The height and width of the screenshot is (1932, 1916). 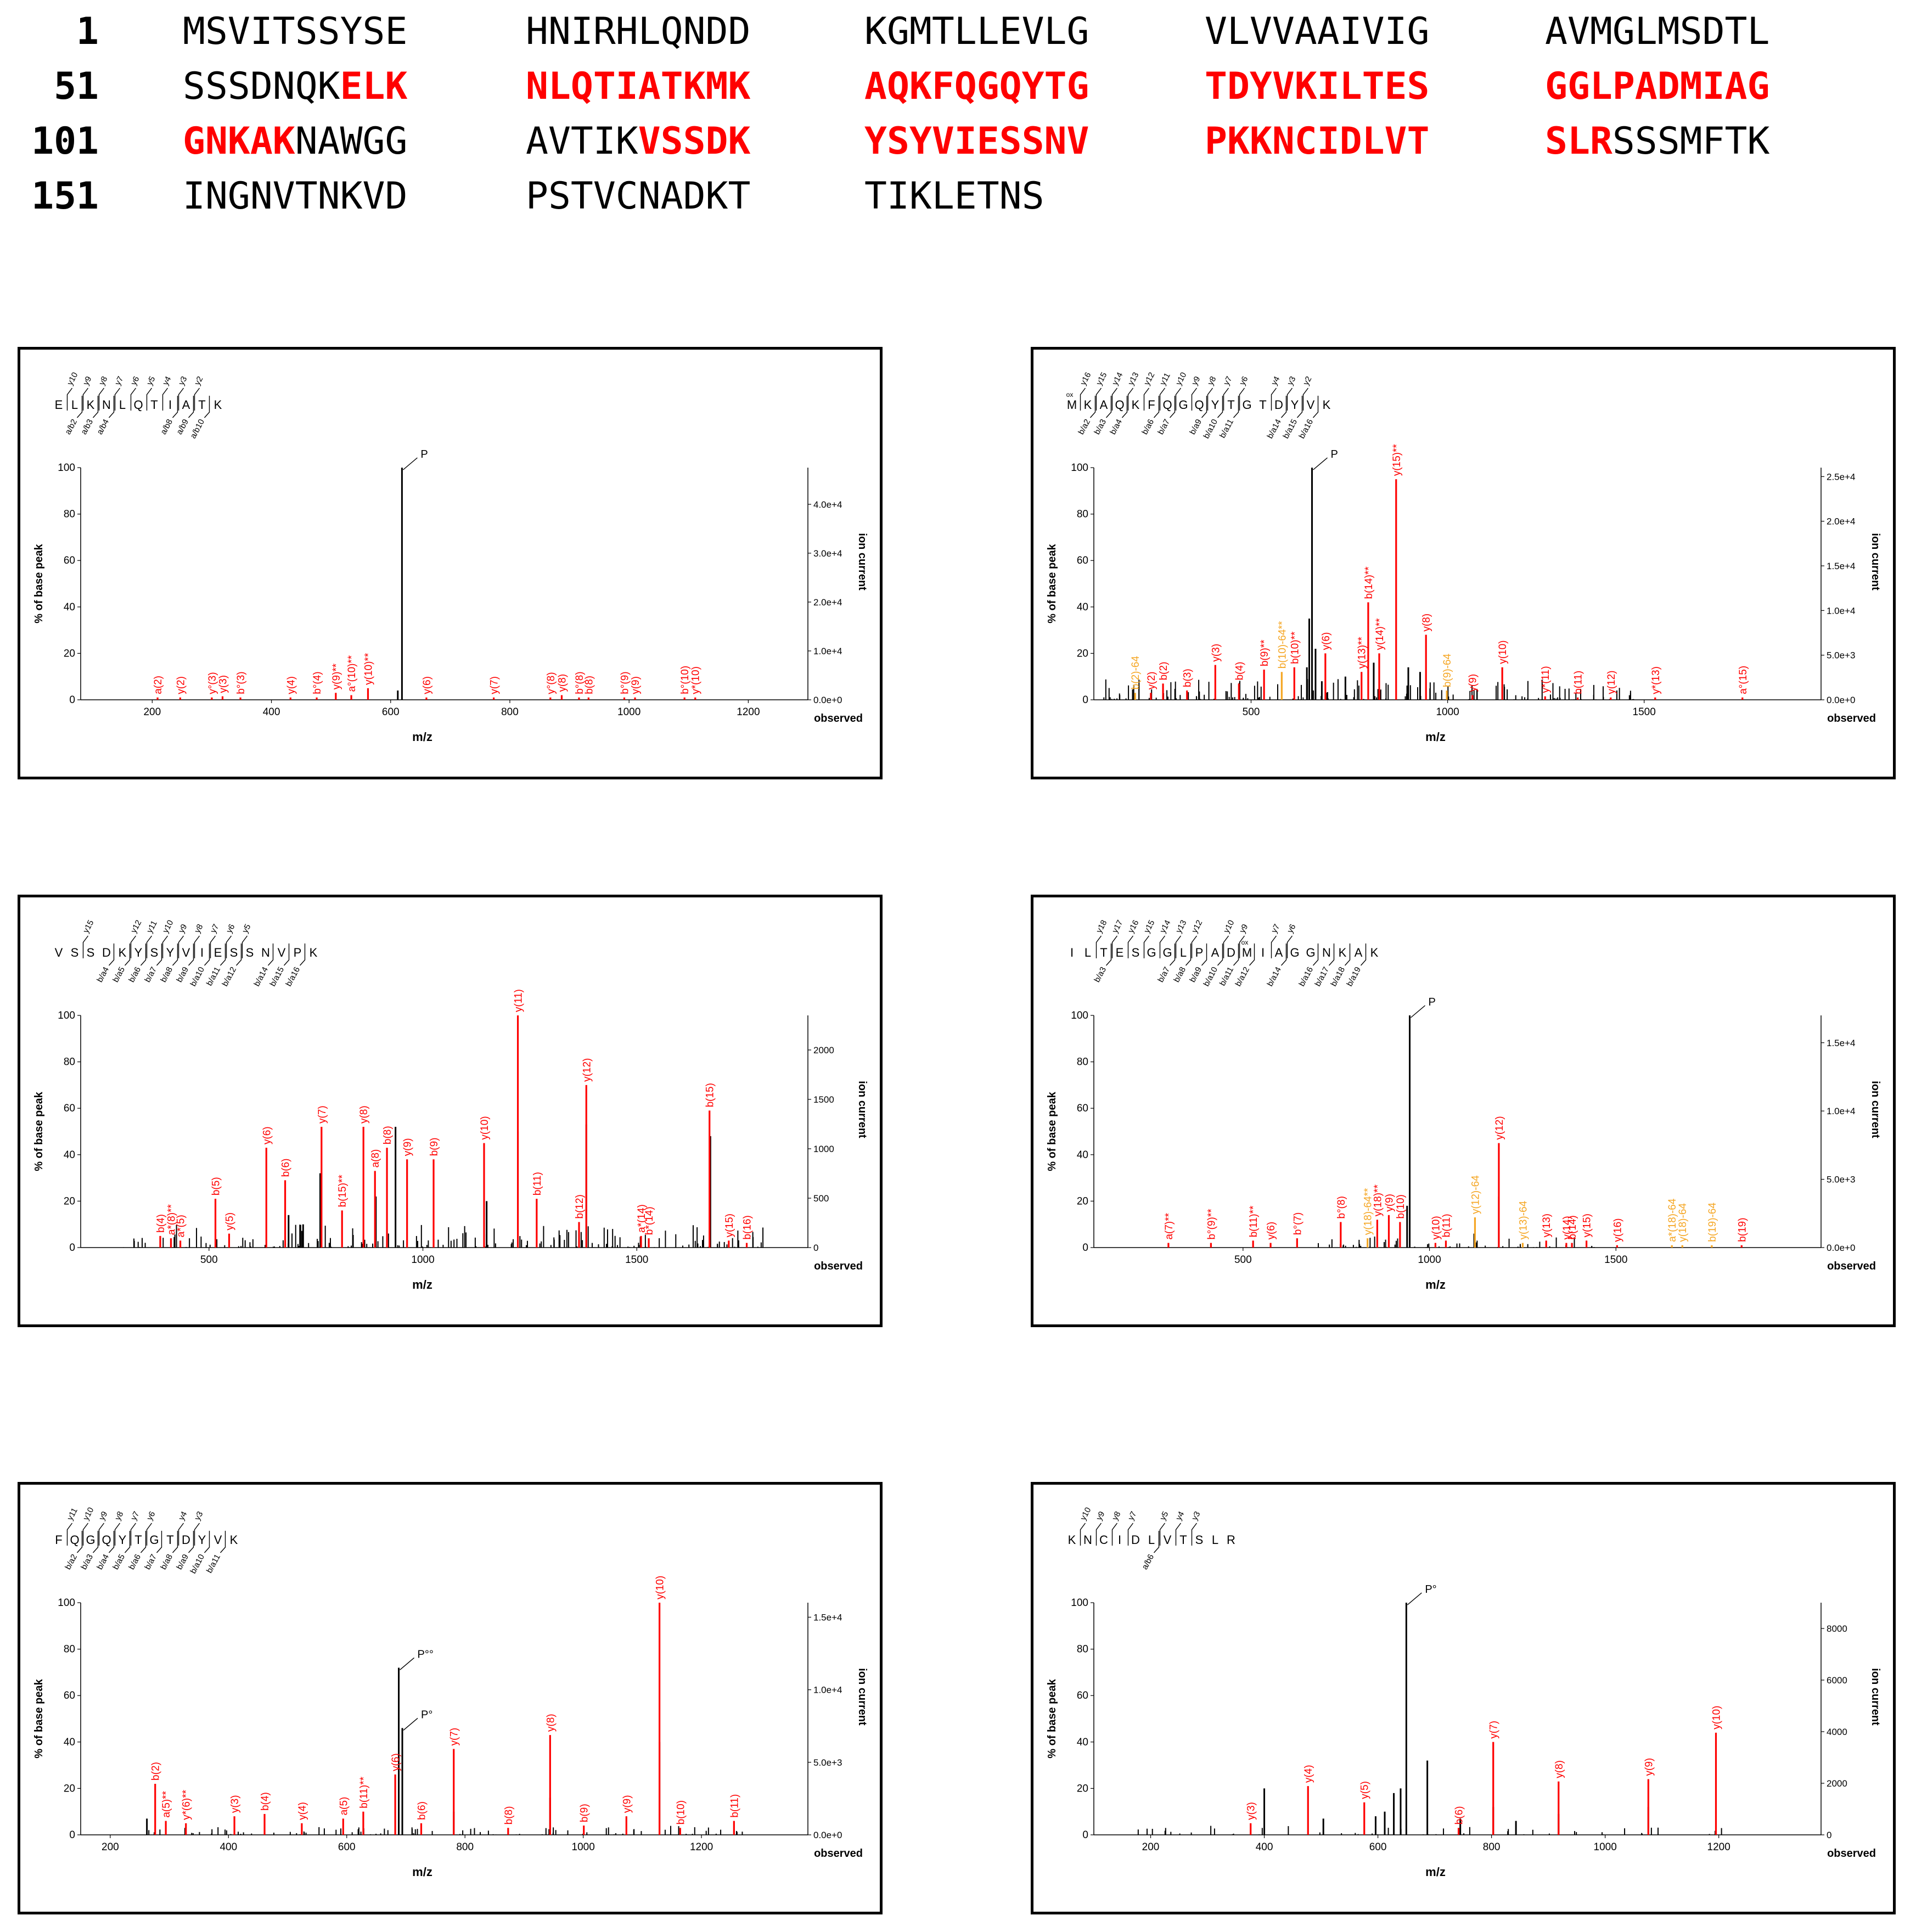 What do you see at coordinates (1104, 405) in the screenshot?
I see `peptide-residue: A` at bounding box center [1104, 405].